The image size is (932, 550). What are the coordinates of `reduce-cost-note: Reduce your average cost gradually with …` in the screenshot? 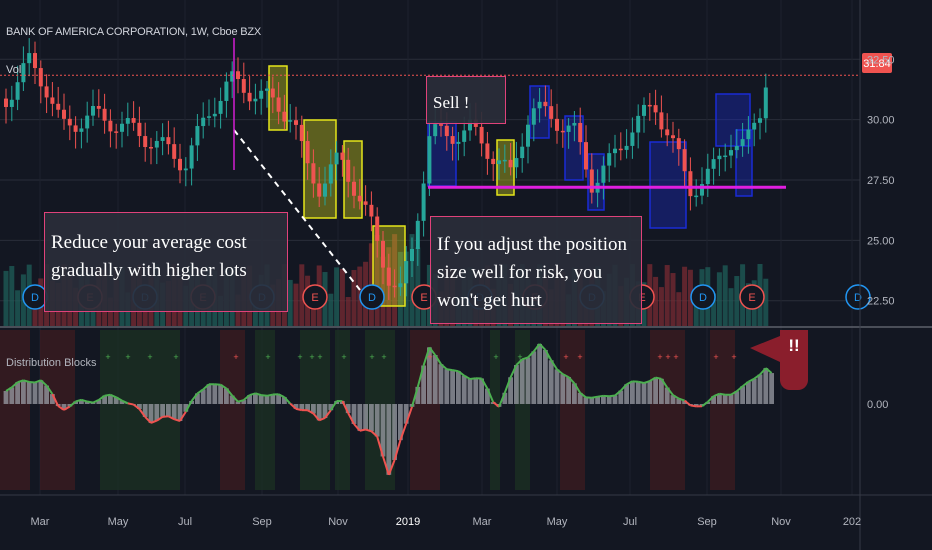 It's located at (166, 262).